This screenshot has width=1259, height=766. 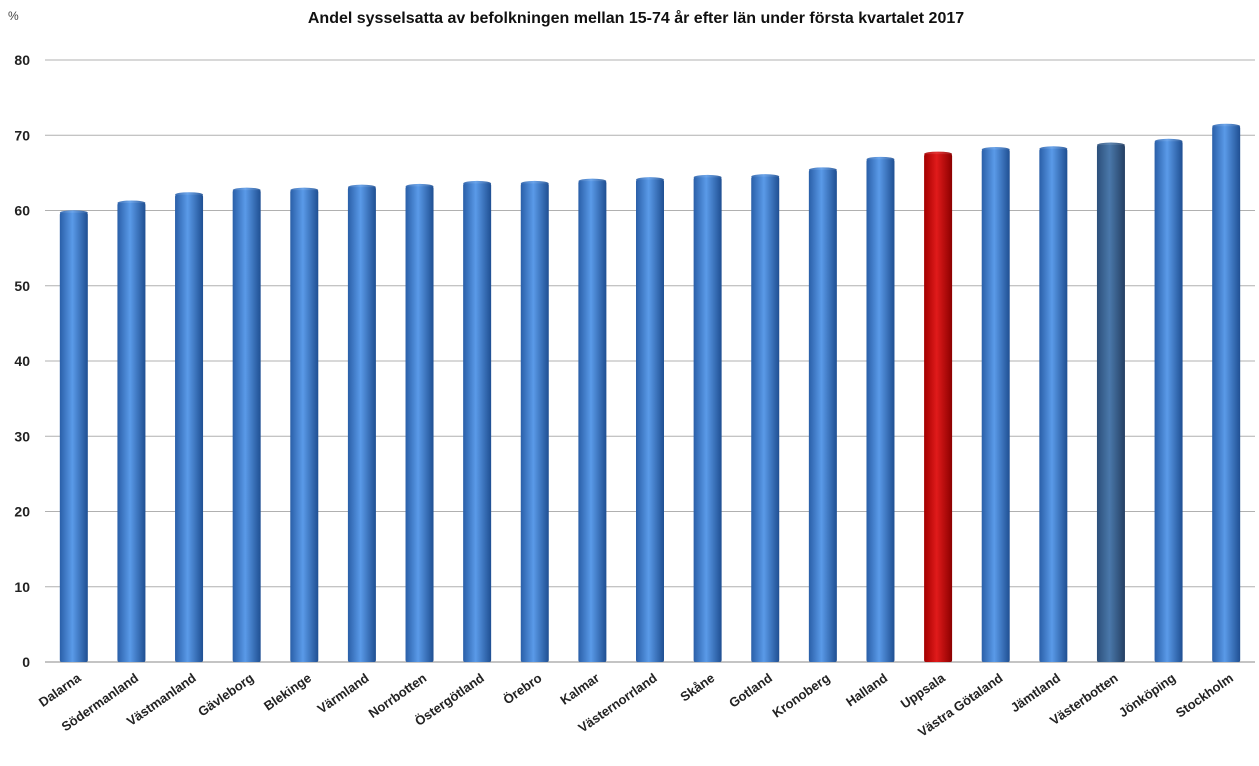 I want to click on bar-västra-götaland, so click(x=995, y=406).